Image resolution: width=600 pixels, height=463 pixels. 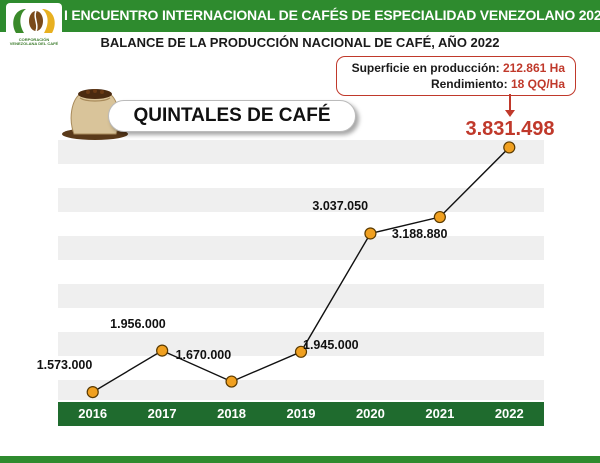 I want to click on arrow-line, so click(x=510, y=103).